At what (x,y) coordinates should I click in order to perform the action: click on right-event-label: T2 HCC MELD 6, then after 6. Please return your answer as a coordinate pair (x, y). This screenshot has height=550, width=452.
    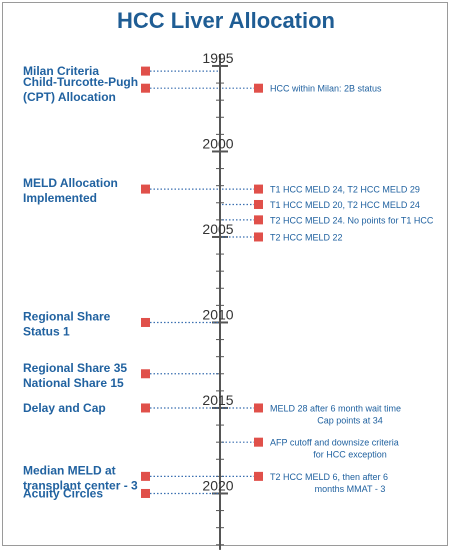
    Looking at the image, I should click on (329, 477).